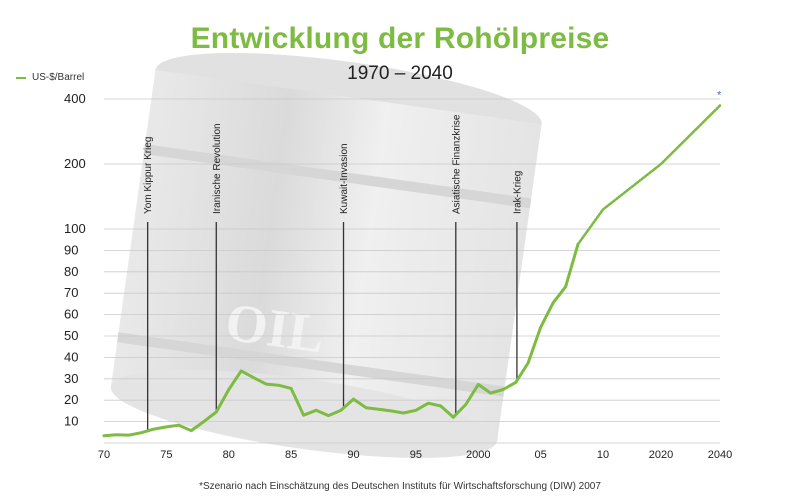 This screenshot has width=800, height=500. What do you see at coordinates (71, 399) in the screenshot?
I see `y-tick-label-20: 20` at bounding box center [71, 399].